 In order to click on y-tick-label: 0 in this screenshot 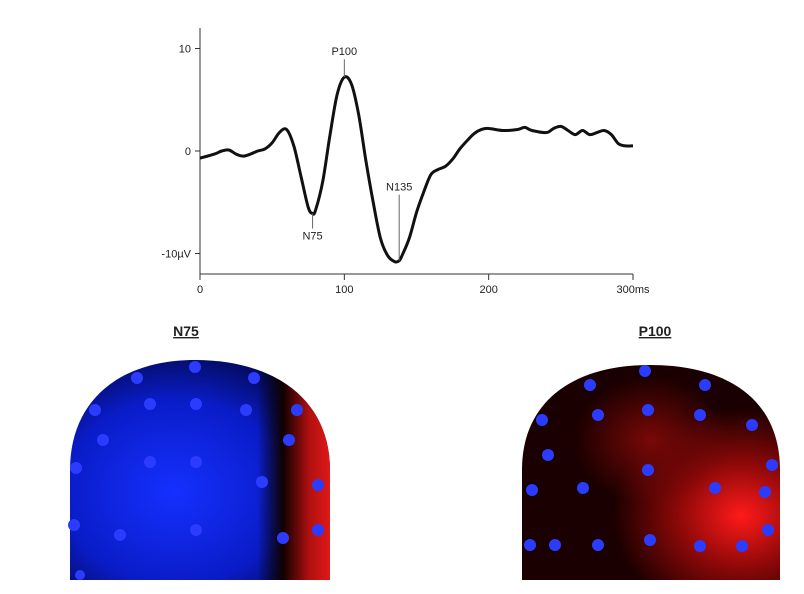, I will do `click(188, 152)`.